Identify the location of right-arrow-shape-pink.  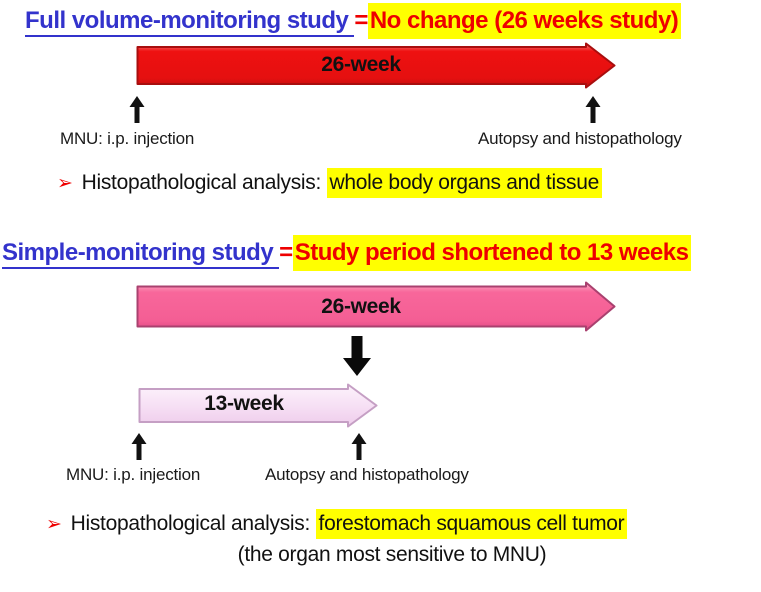
(376, 306).